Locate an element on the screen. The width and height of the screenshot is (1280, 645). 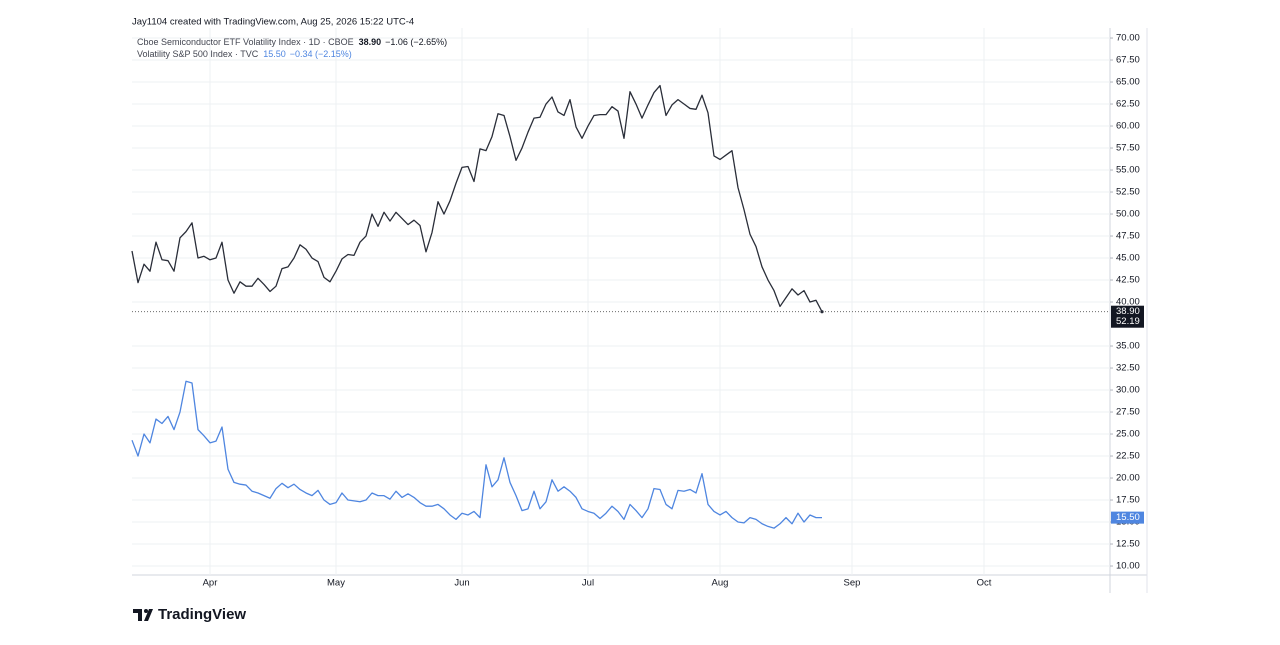
series-line is located at coordinates (476, 454).